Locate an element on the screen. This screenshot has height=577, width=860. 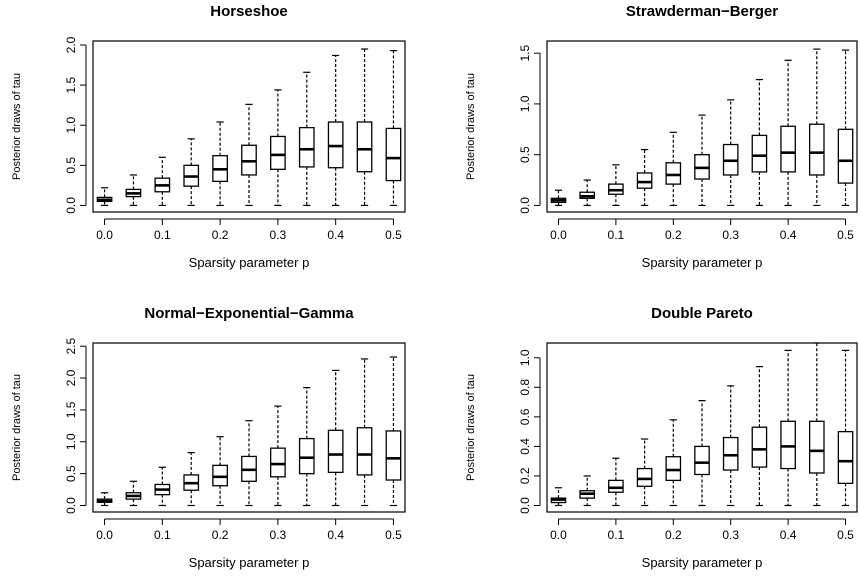
y-tick-label: 0.8 is located at coordinates (525, 387).